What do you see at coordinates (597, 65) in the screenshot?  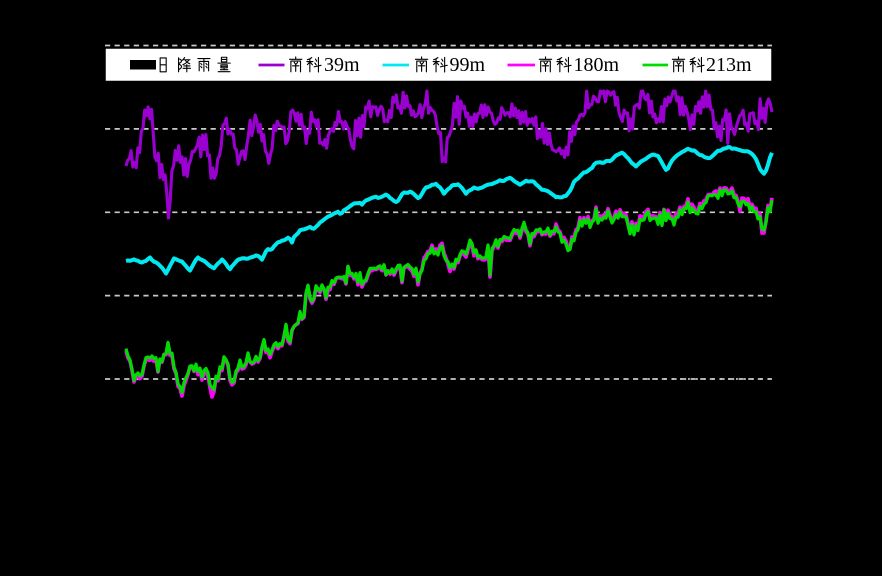 I see `svg-text: 180m` at bounding box center [597, 65].